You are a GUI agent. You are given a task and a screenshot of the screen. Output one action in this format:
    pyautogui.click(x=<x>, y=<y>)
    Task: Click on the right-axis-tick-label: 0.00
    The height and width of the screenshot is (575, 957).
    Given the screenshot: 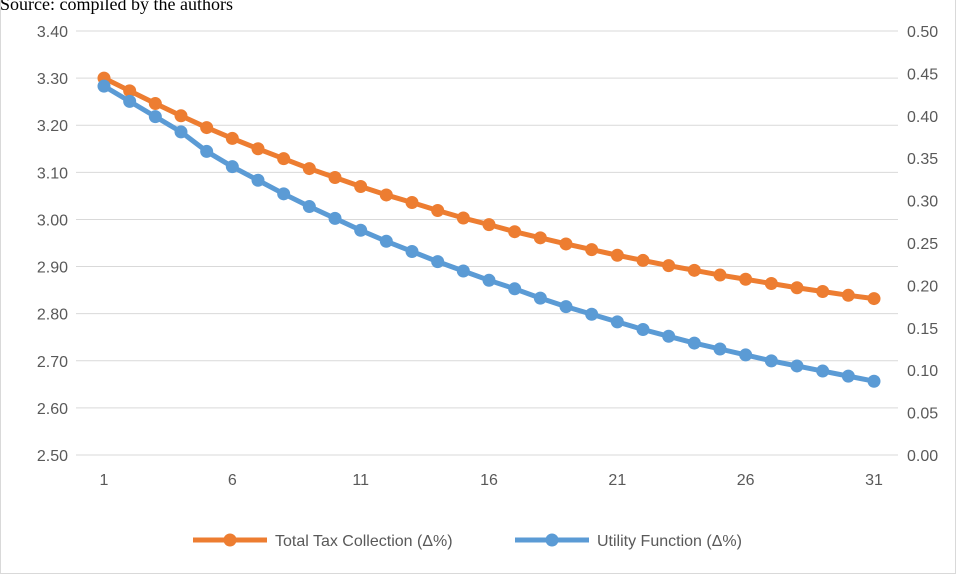 What is the action you would take?
    pyautogui.click(x=922, y=456)
    